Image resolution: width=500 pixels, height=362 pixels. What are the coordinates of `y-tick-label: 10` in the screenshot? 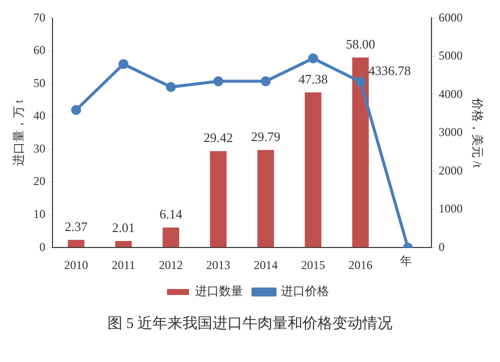 It's located at (39, 213).